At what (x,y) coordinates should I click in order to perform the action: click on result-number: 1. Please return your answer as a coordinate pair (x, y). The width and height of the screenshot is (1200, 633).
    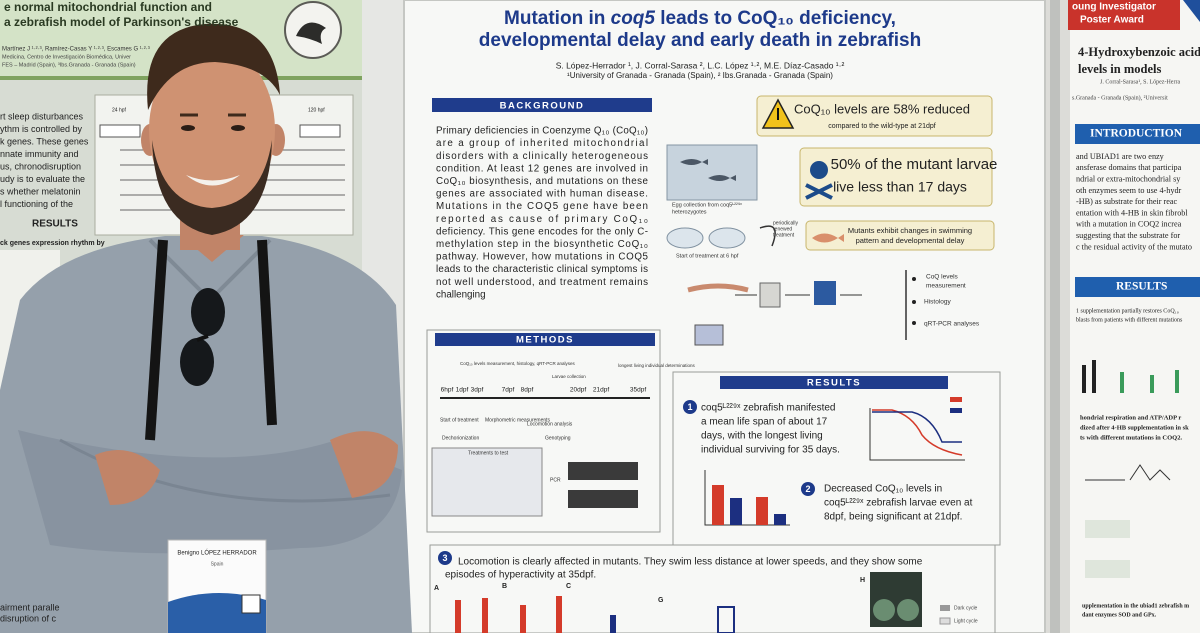
    Looking at the image, I should click on (689, 407).